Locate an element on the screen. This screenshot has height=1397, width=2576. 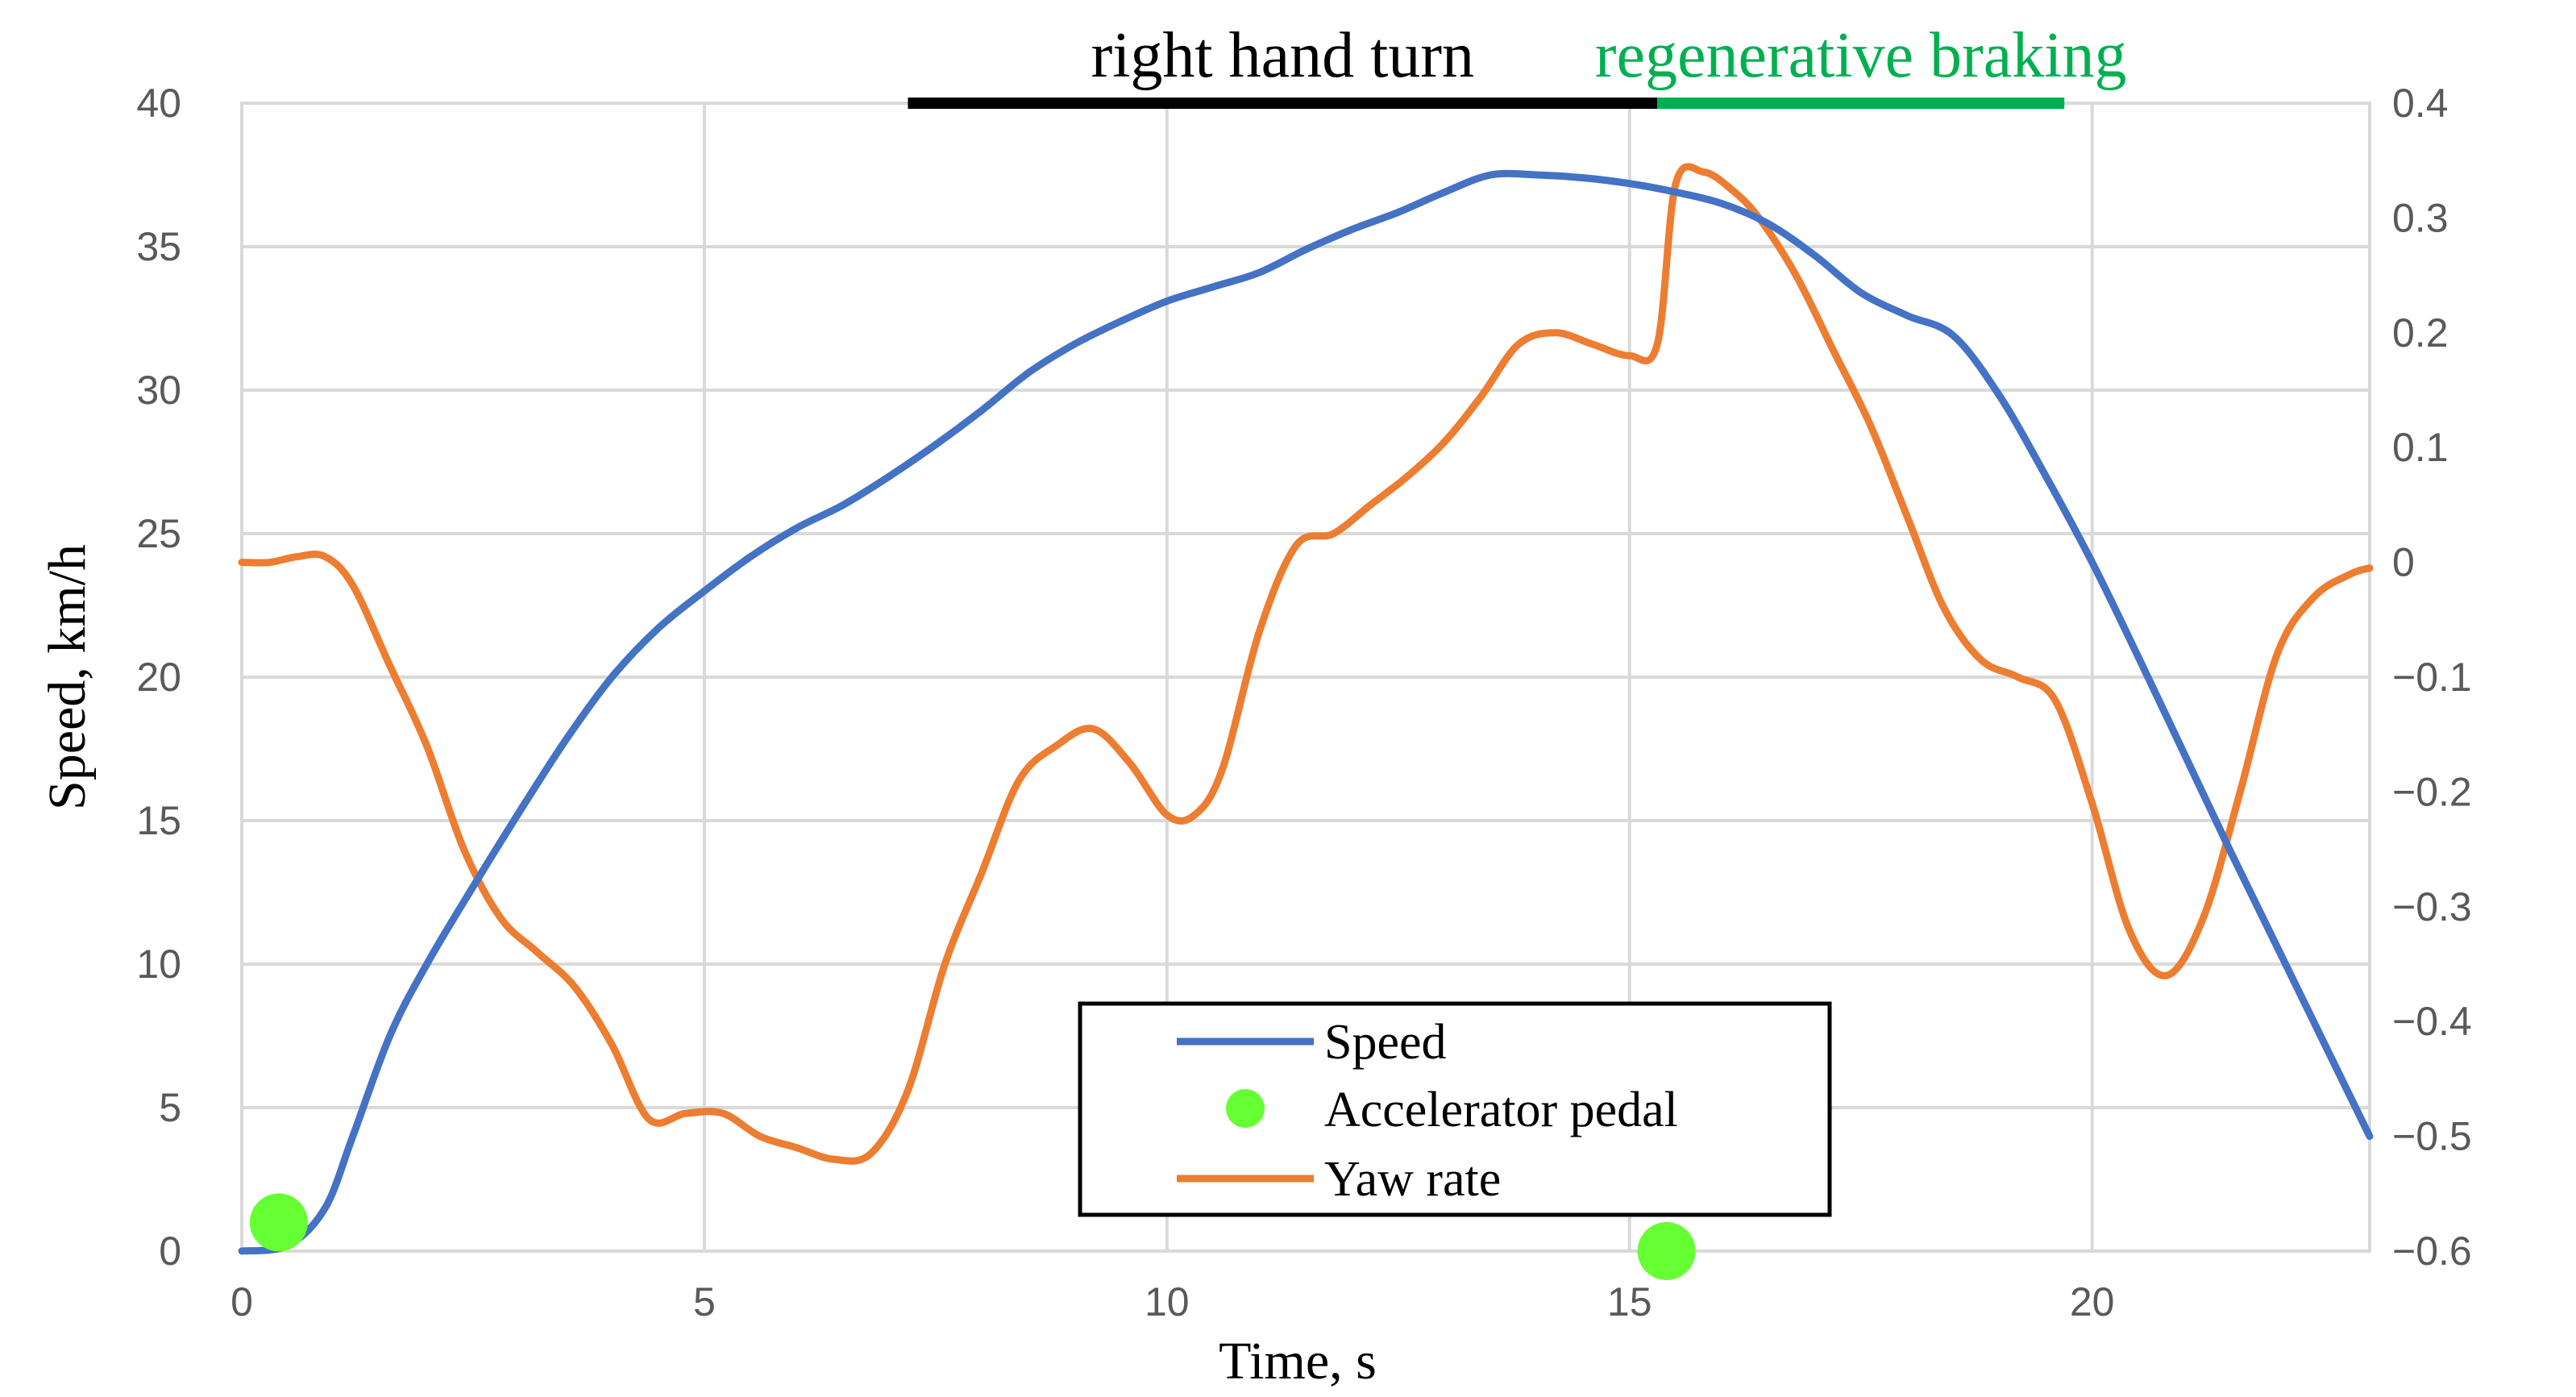
y-tick-label: 30 is located at coordinates (158, 390).